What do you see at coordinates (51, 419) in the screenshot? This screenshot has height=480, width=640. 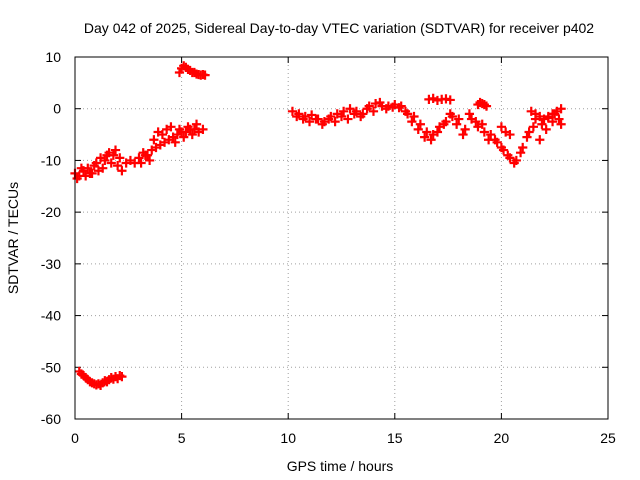 I see `y-tick-label: -60` at bounding box center [51, 419].